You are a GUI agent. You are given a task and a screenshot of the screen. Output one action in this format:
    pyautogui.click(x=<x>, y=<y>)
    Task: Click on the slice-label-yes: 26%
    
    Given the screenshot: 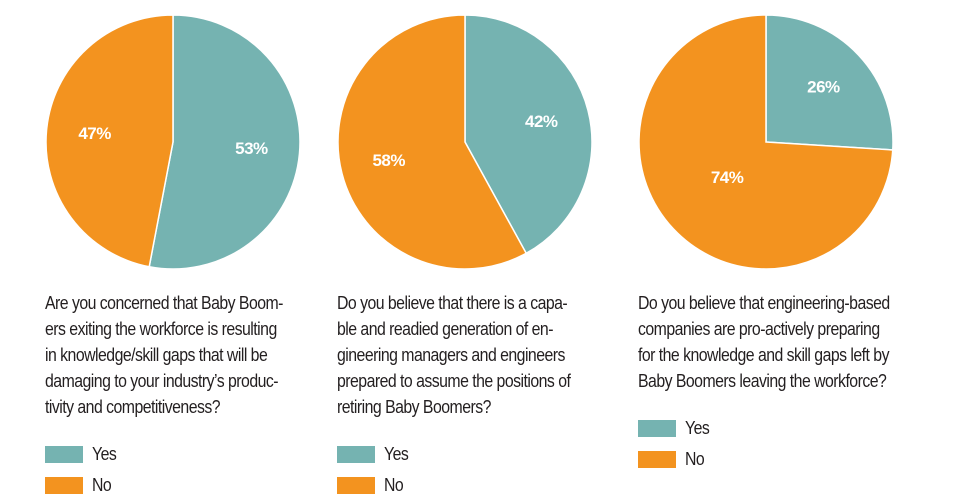 What is the action you would take?
    pyautogui.click(x=823, y=87)
    